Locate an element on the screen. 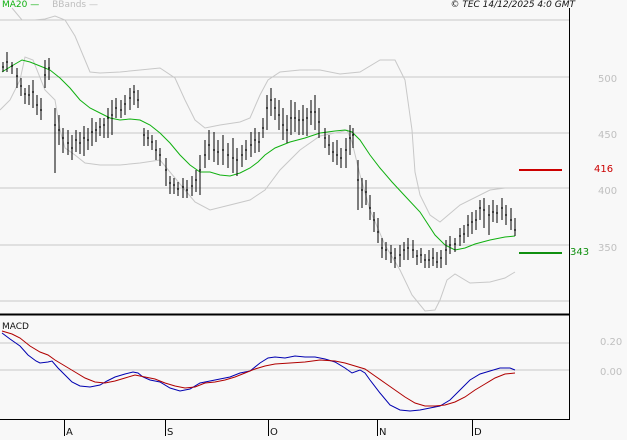 Image resolution: width=627 pixels, height=440 pixels. macd-line is located at coordinates (258, 372).